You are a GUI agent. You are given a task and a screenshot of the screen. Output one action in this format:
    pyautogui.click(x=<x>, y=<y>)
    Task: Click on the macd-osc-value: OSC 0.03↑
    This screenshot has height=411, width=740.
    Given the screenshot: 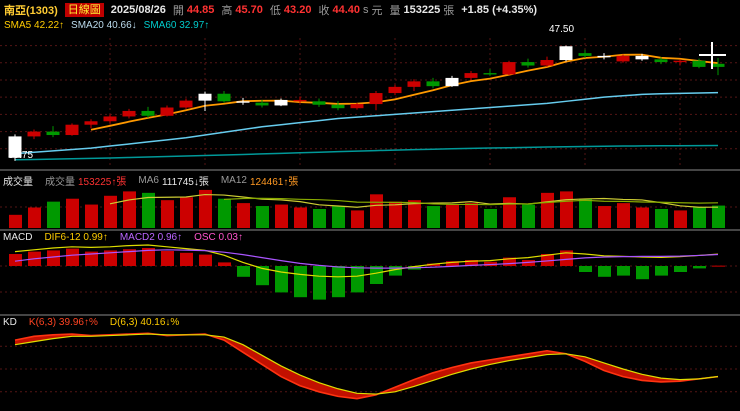 What is the action you would take?
    pyautogui.click(x=218, y=237)
    